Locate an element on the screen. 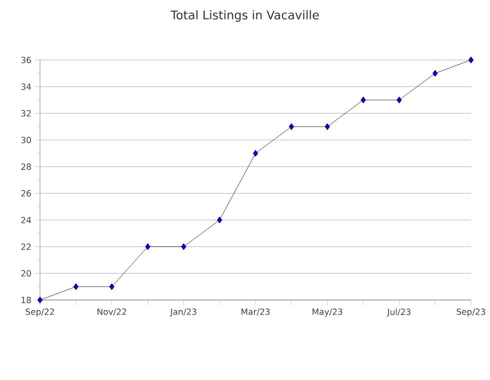 The image size is (490, 380). y-tick-label: 24 is located at coordinates (26, 220).